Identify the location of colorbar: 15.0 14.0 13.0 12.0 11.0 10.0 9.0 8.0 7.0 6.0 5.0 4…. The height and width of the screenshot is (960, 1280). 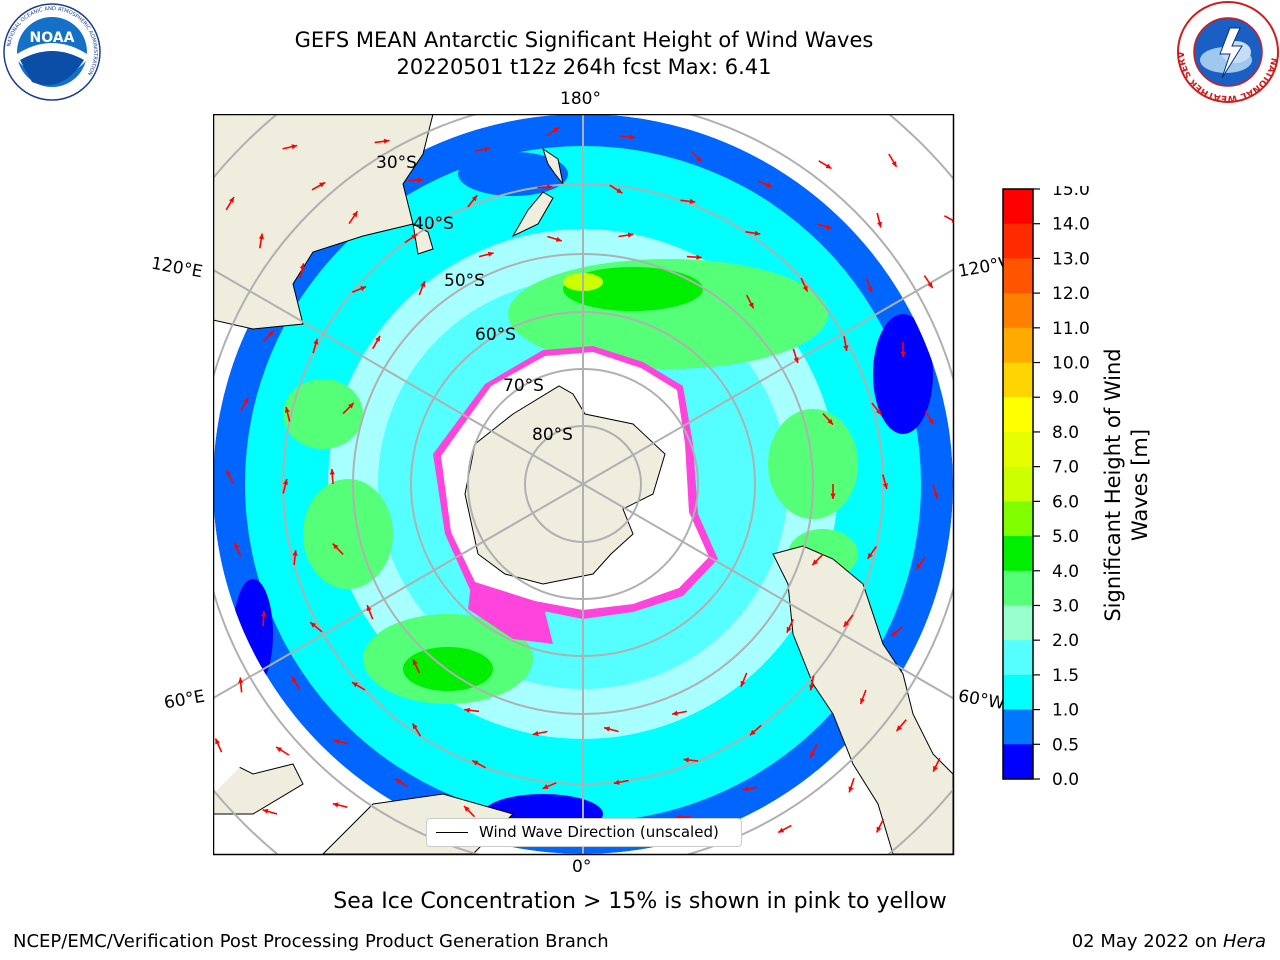
(1046, 486).